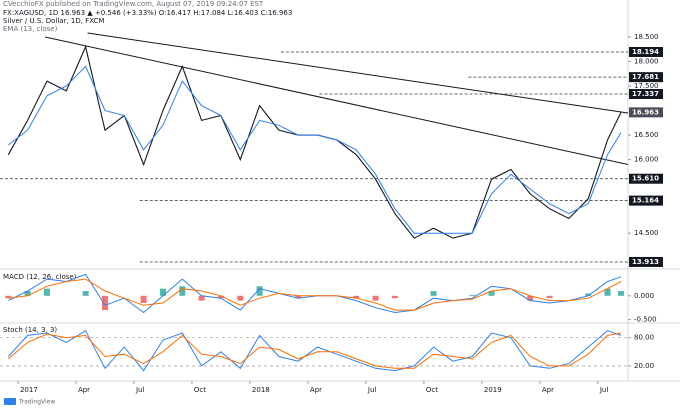 The image size is (680, 408). I want to click on x-tick-label: 2017, so click(29, 390).